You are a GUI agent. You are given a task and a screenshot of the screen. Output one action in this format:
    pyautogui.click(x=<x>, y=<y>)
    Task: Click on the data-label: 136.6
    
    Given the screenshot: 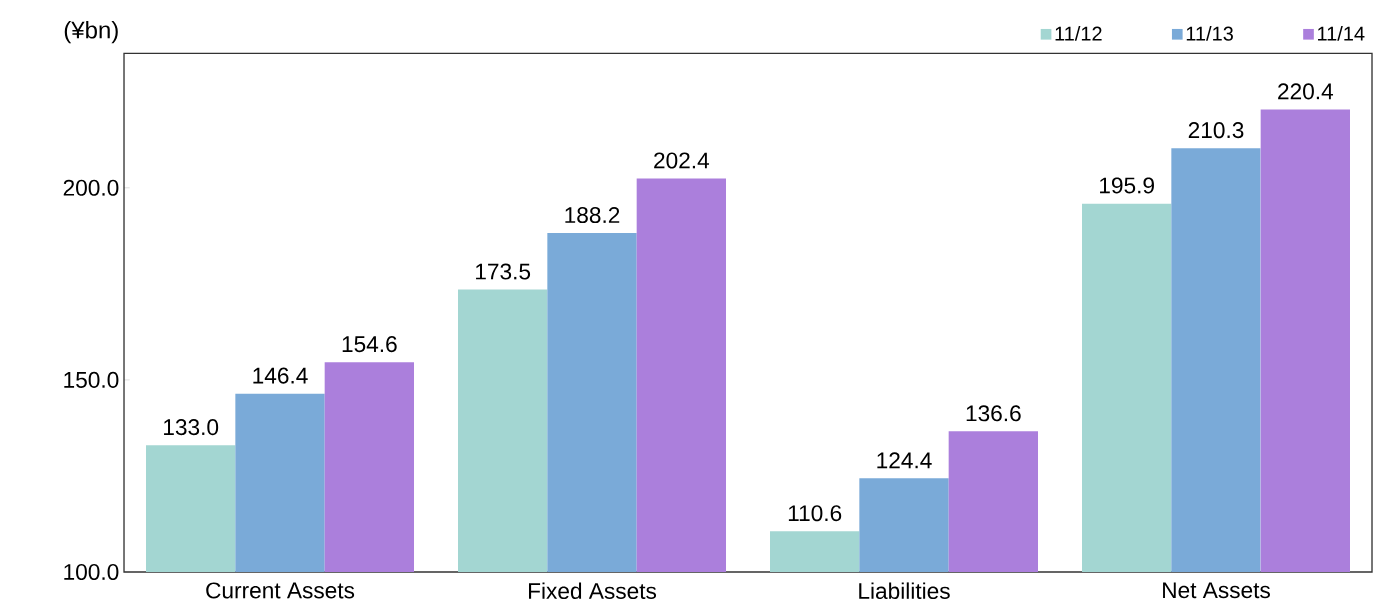 What is the action you would take?
    pyautogui.click(x=993, y=413)
    